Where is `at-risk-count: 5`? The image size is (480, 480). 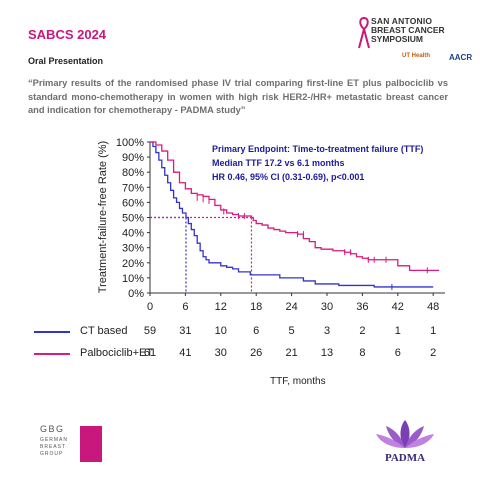 at-risk-count: 5 is located at coordinates (291, 331).